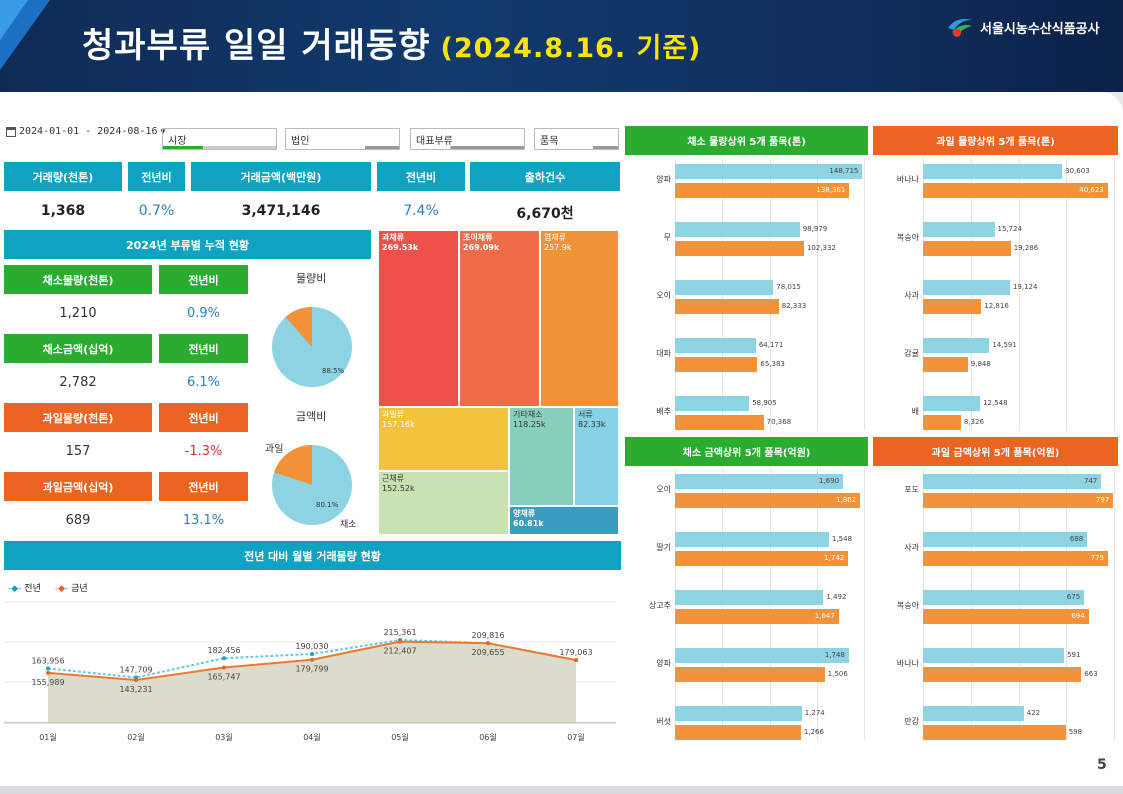 The image size is (1123, 794). Describe the element at coordinates (585, 414) in the screenshot. I see `treemap-name: 서류` at that location.